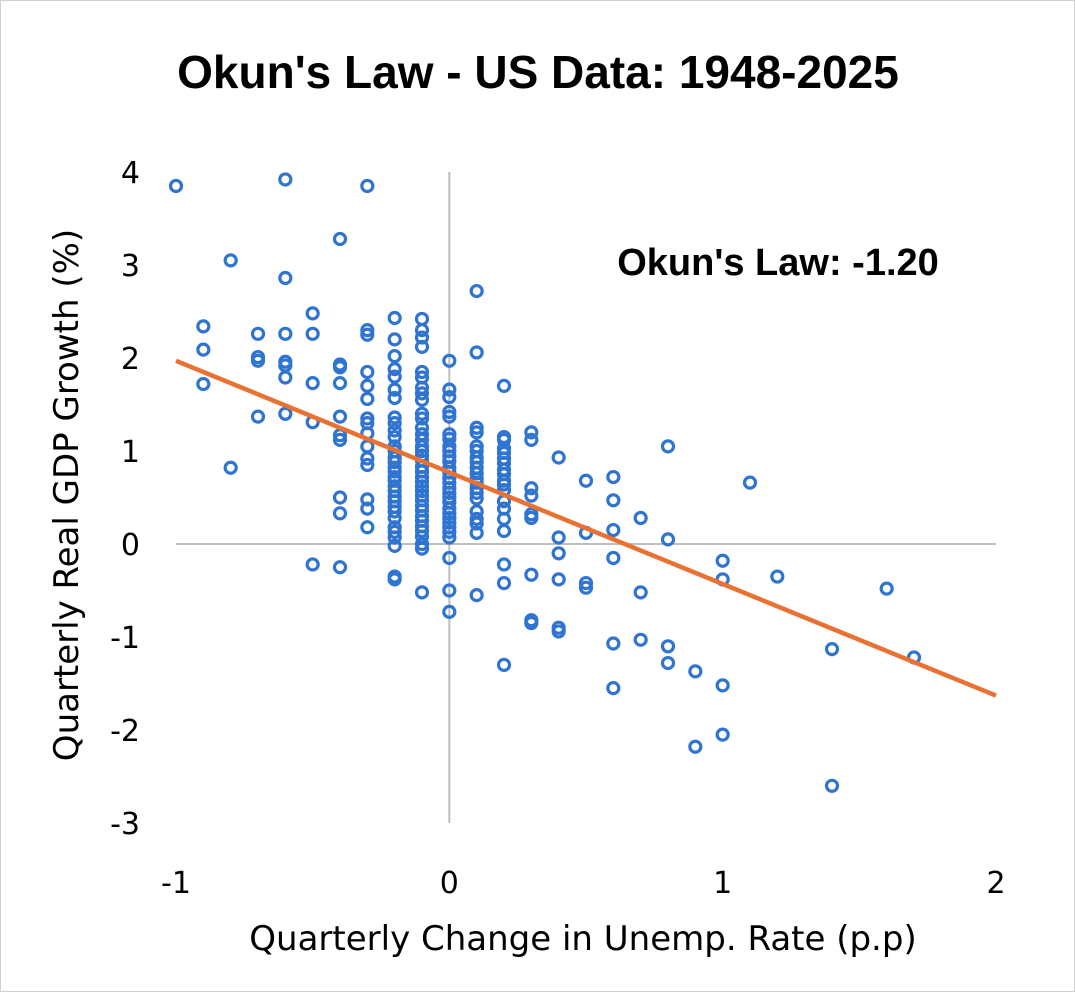  Describe the element at coordinates (778, 263) in the screenshot. I see `okun-coefficient-annotation: Okun's Law: -1.20` at that location.